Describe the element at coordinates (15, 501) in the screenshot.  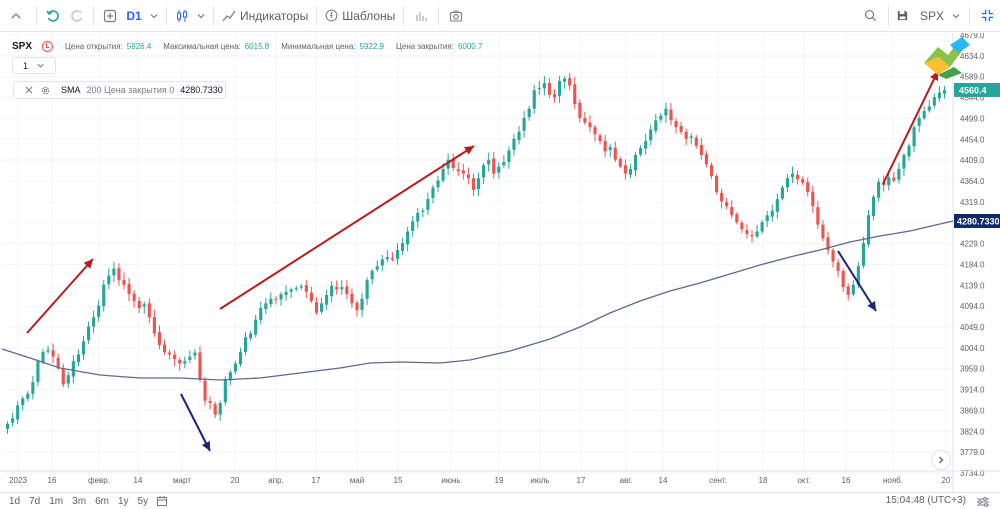
I see `range-1d: 1d` at that location.